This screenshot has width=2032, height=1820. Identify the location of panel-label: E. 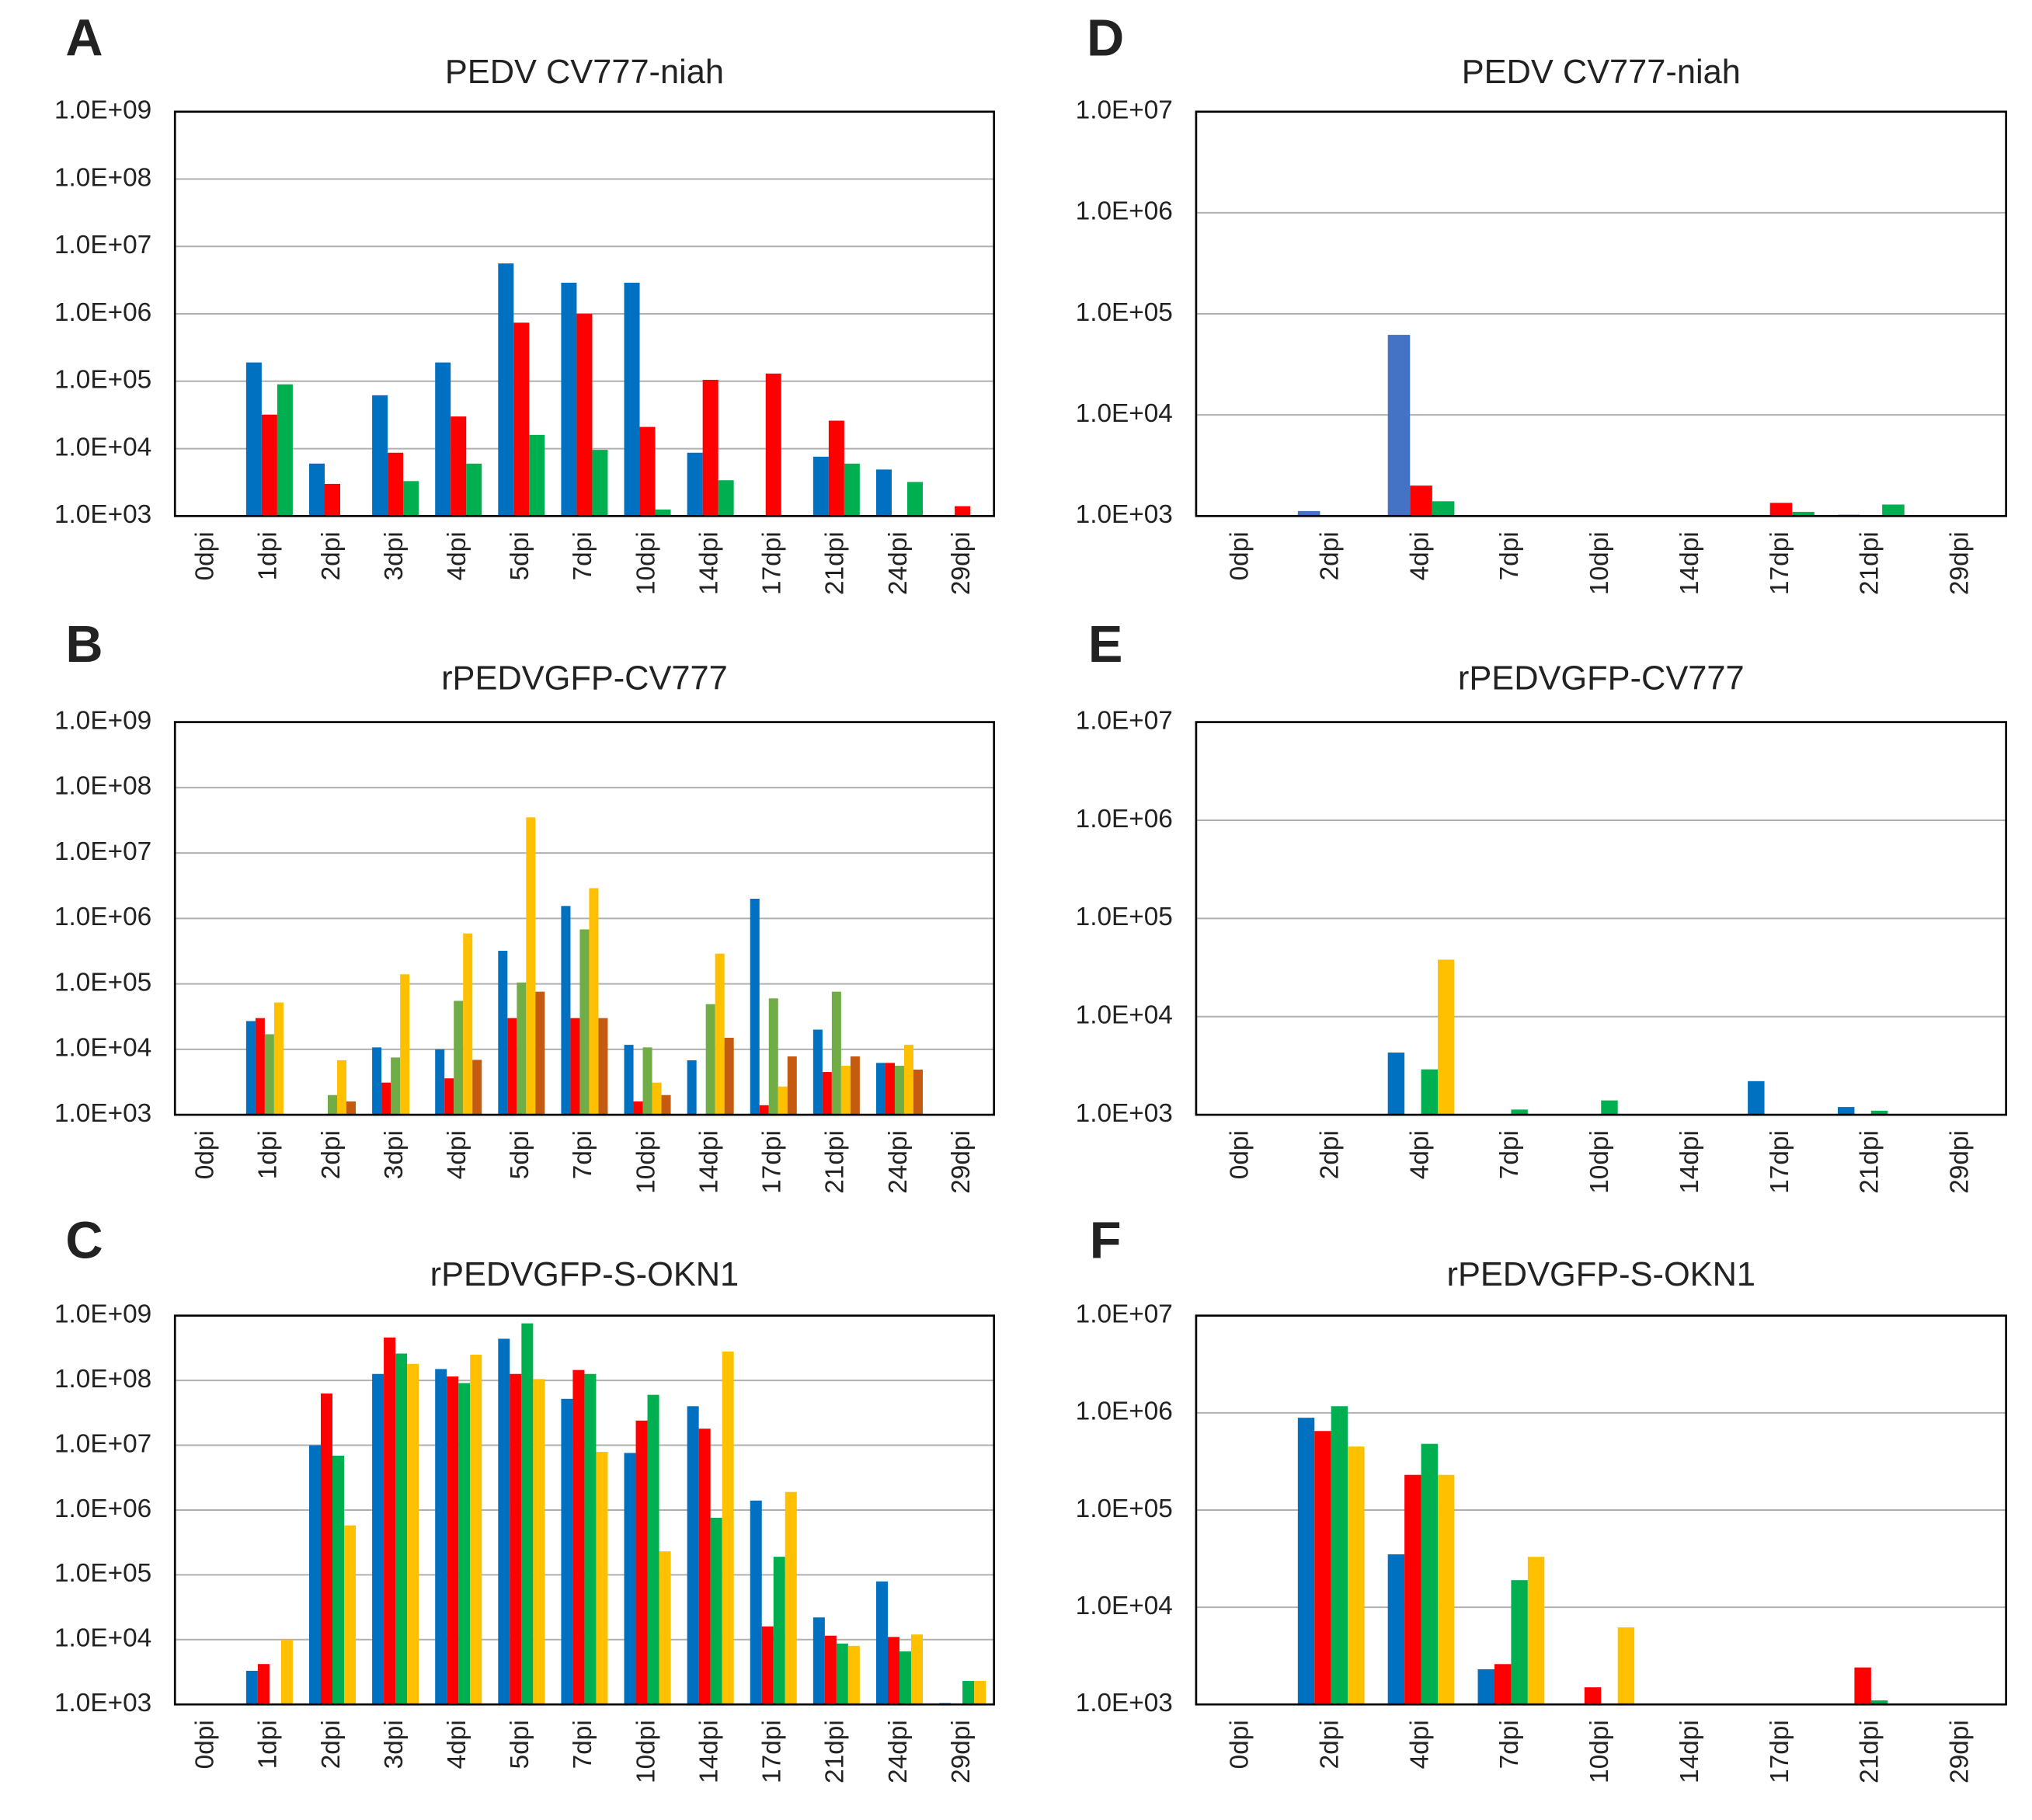
(1105, 644).